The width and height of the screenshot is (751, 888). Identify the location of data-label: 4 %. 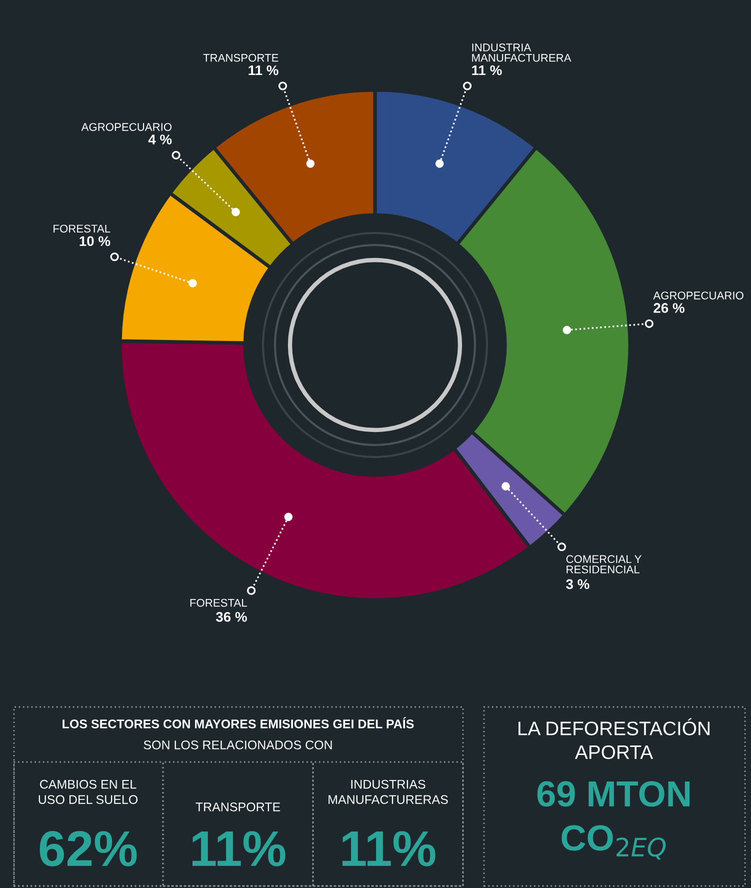
(160, 139).